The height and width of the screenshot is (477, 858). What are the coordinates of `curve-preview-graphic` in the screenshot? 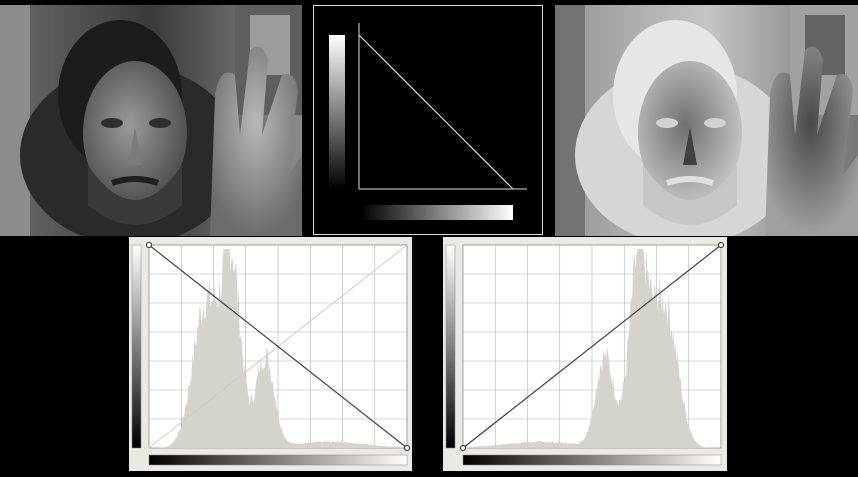 It's located at (428, 120).